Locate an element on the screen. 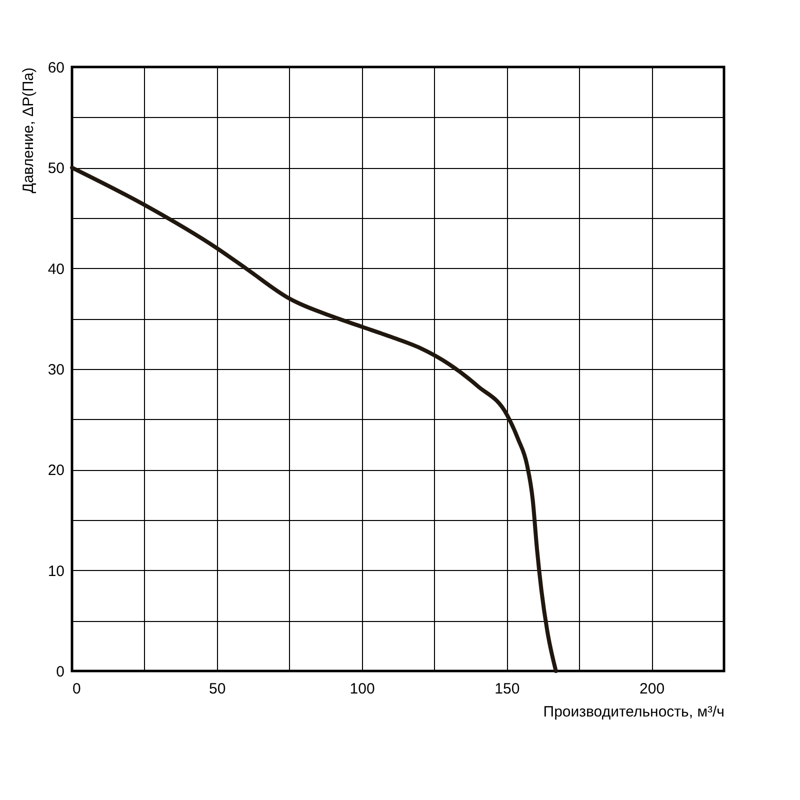 The width and height of the screenshot is (800, 800). y-axis-title: Давление, ΔP(Па) is located at coordinates (28, 131).